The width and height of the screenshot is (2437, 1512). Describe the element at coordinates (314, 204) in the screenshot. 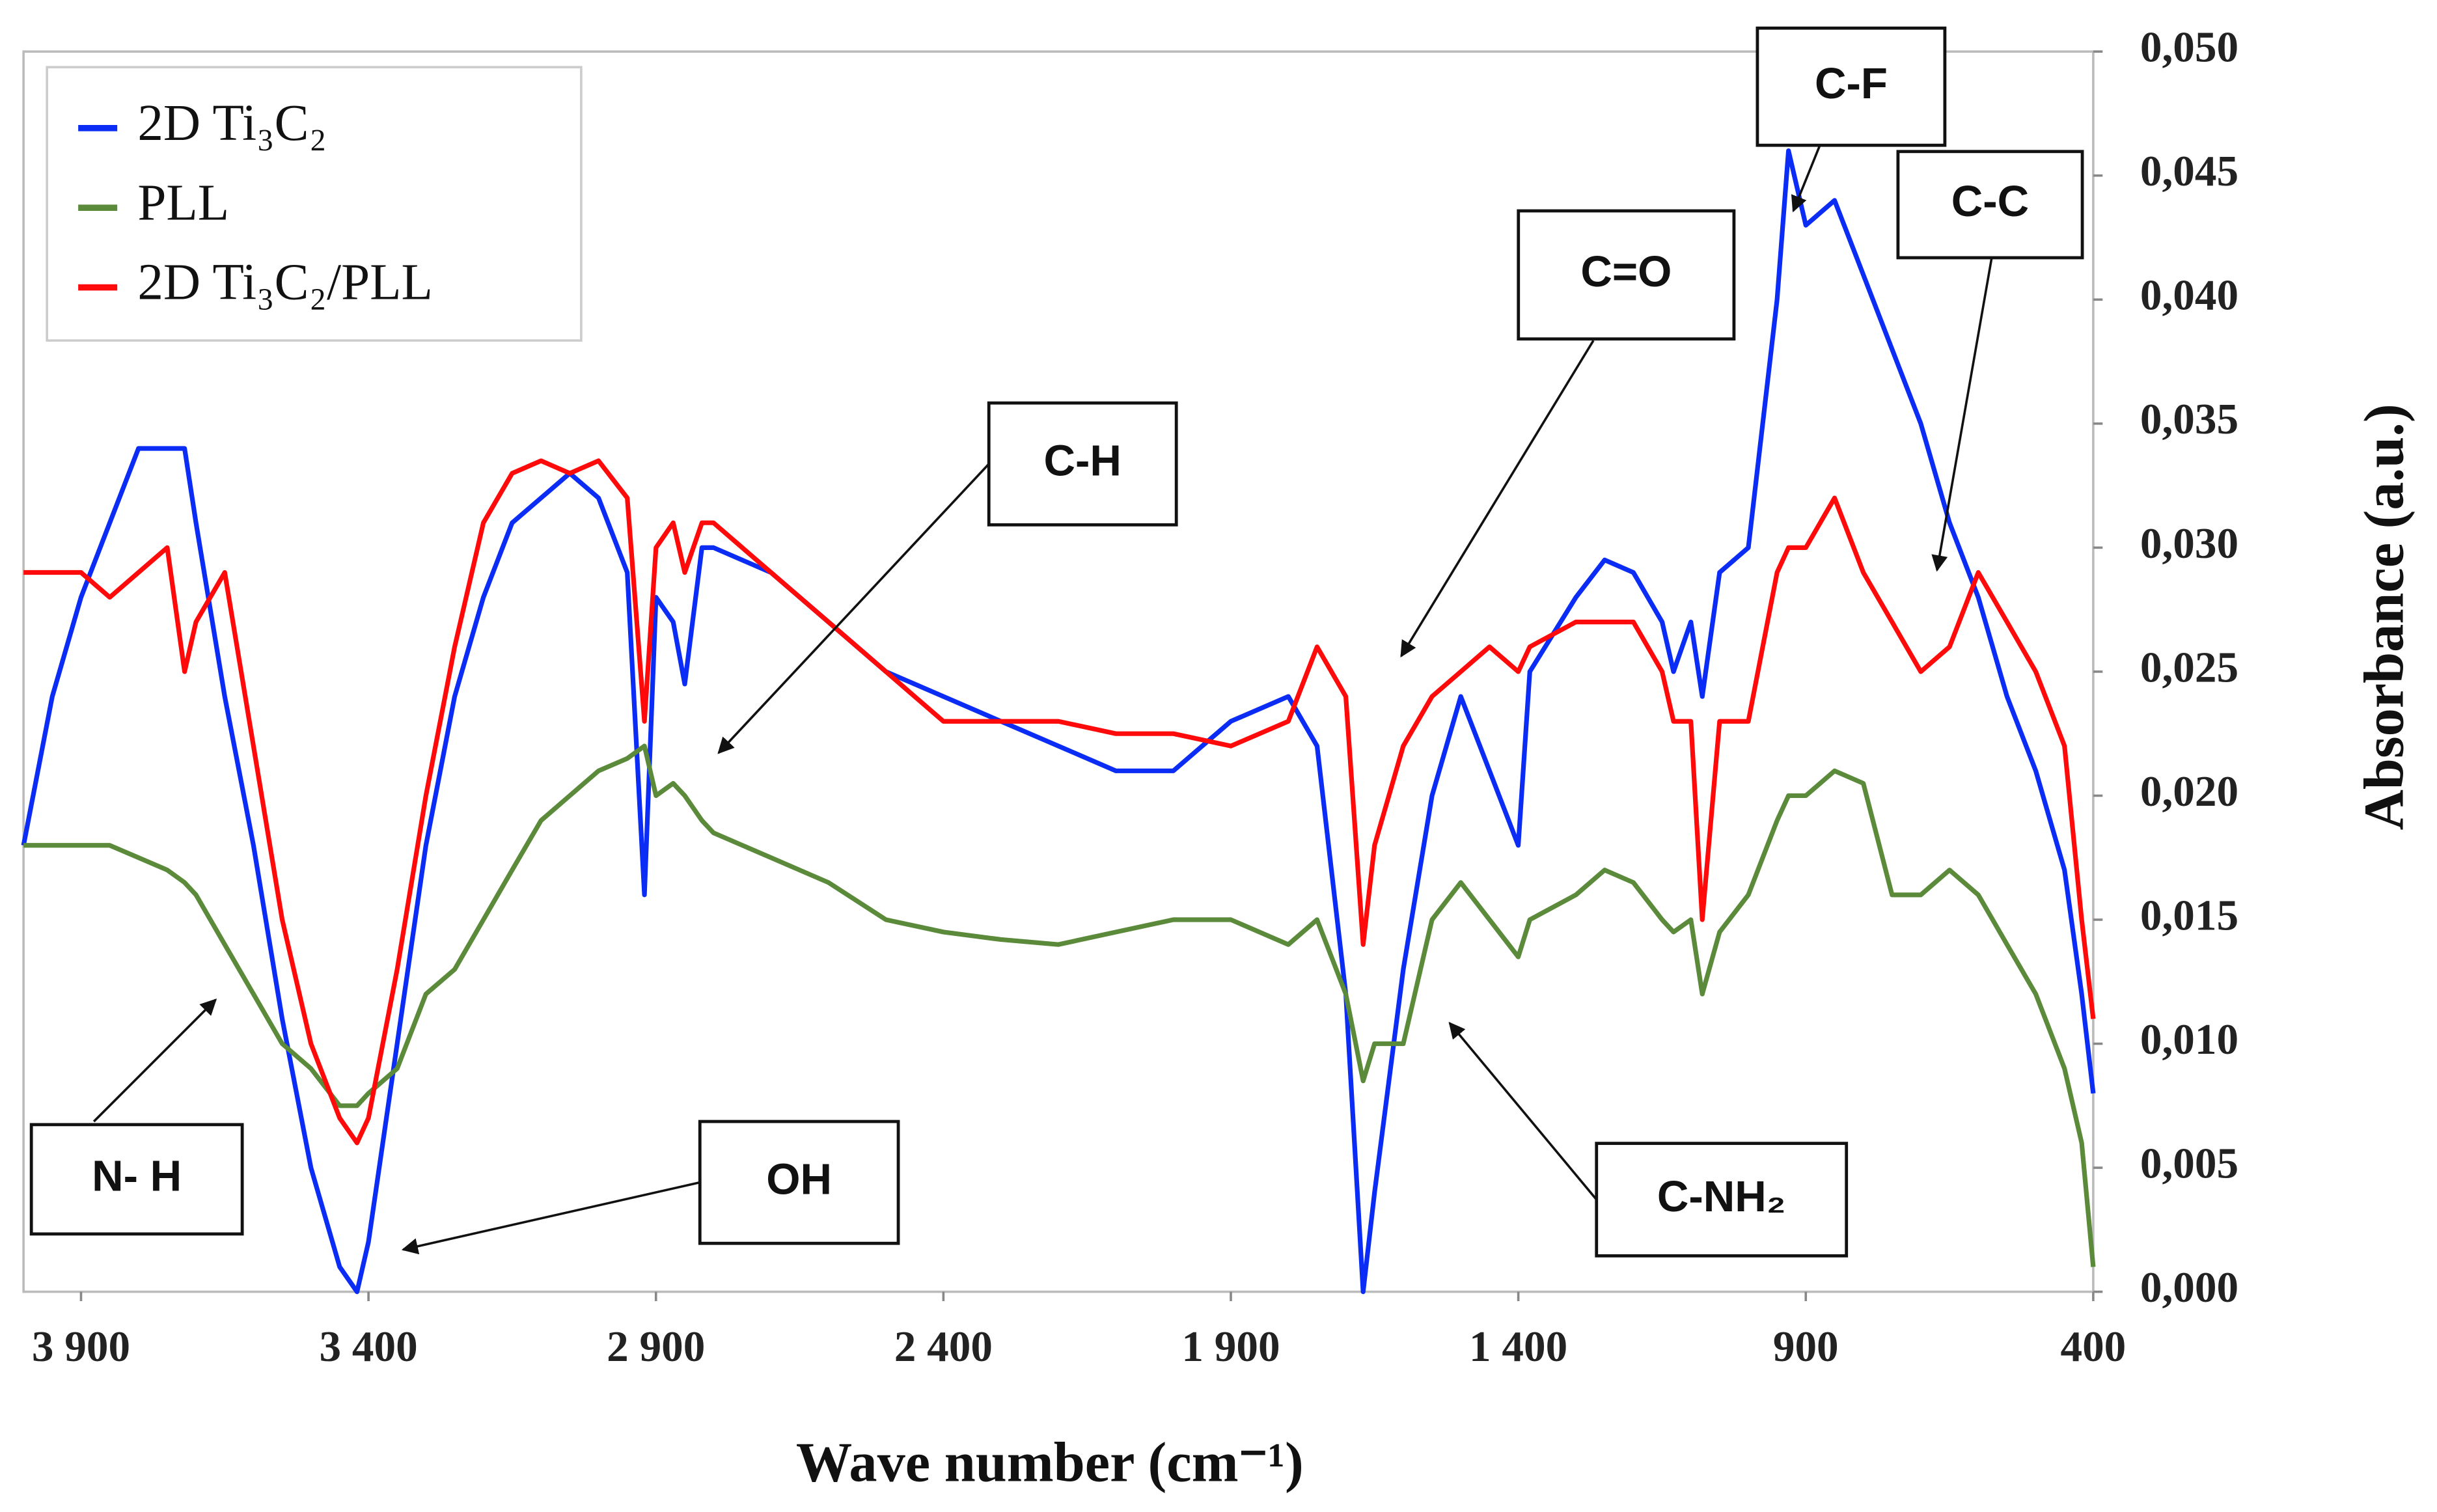

I see `legend-box` at that location.